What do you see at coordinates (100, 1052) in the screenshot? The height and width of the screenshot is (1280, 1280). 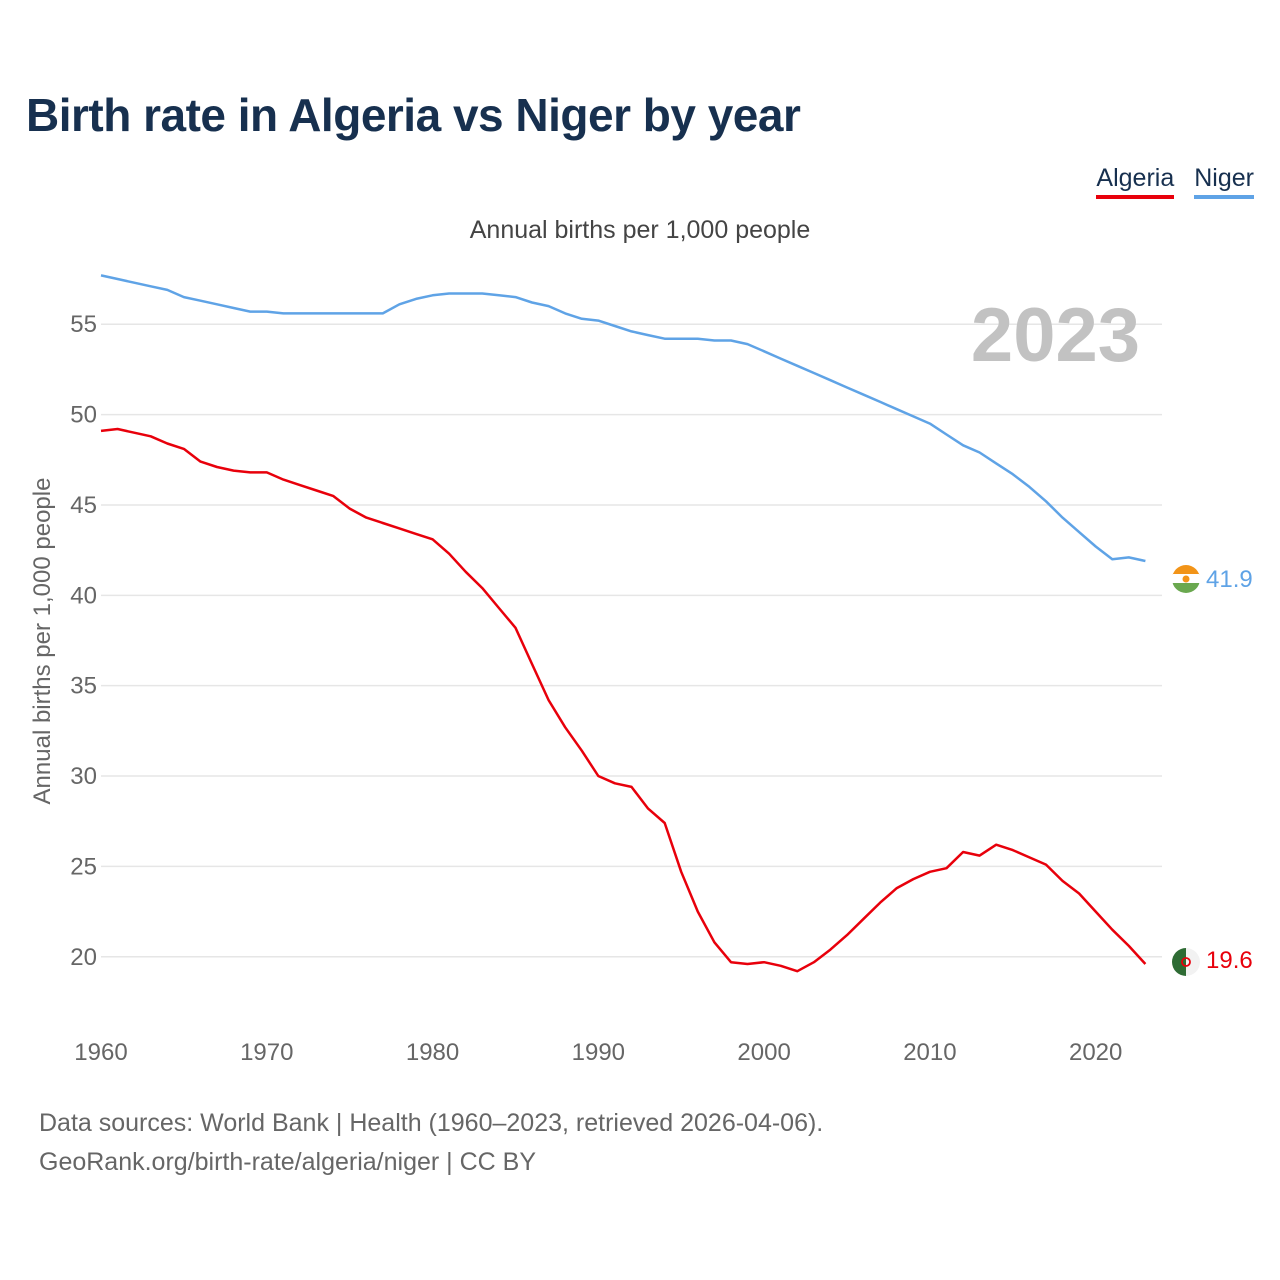 I see `x-tick-1960: 1960` at bounding box center [100, 1052].